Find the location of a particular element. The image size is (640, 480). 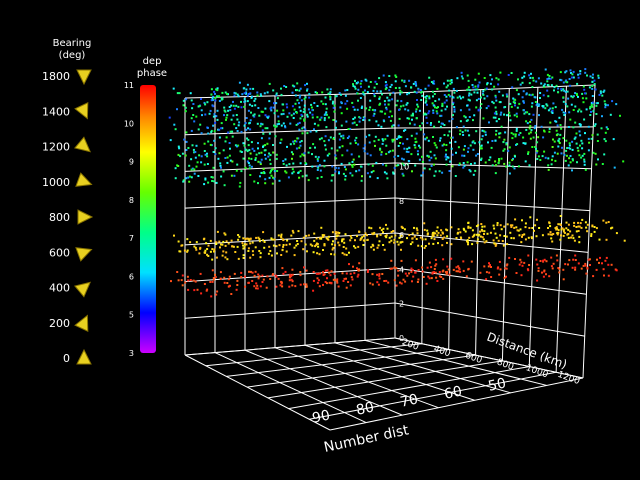

arrow-glyph-icon is located at coordinates (81, 111).